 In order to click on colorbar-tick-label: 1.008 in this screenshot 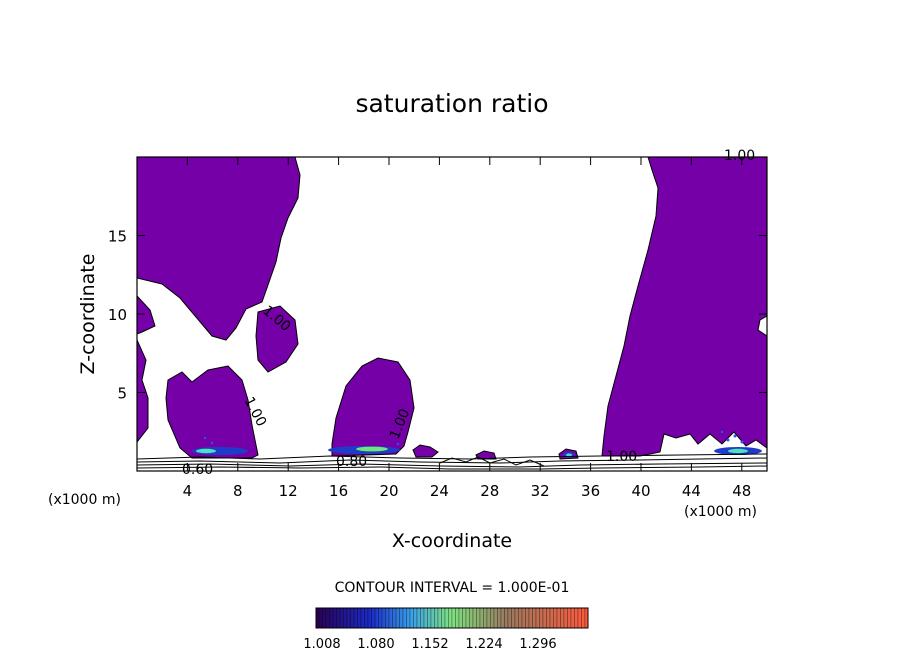, I will do `click(321, 644)`.